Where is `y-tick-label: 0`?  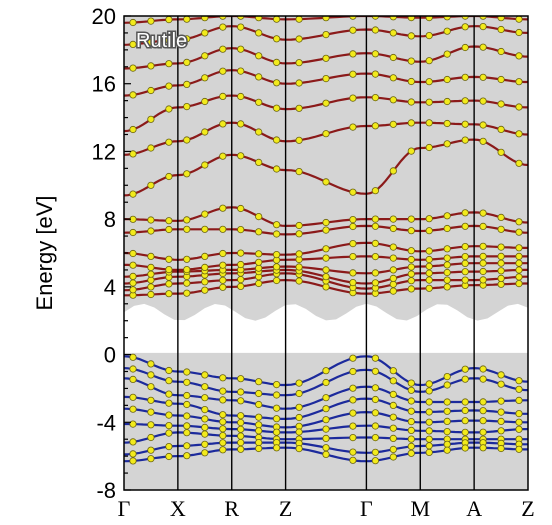 y-tick-label: 0 is located at coordinates (110, 355).